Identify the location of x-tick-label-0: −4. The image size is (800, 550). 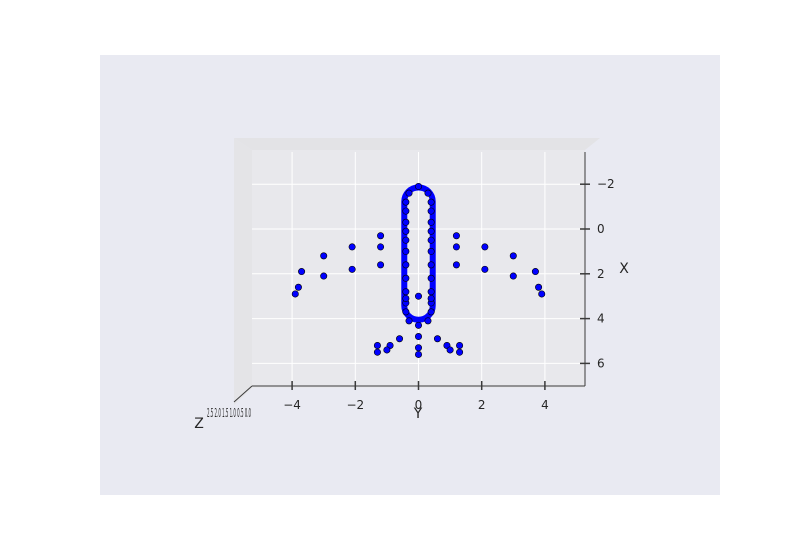
(292, 405).